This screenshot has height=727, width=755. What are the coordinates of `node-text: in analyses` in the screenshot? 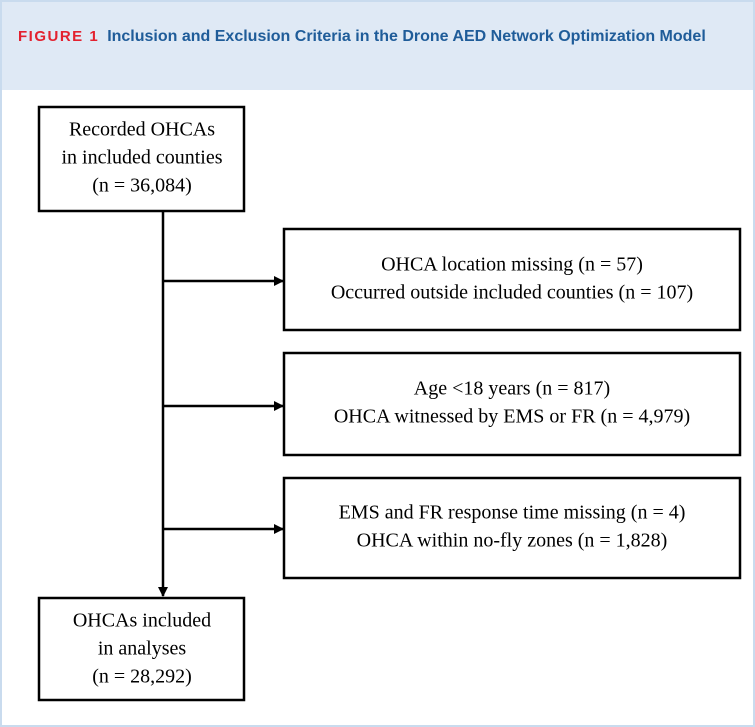 It's located at (142, 649).